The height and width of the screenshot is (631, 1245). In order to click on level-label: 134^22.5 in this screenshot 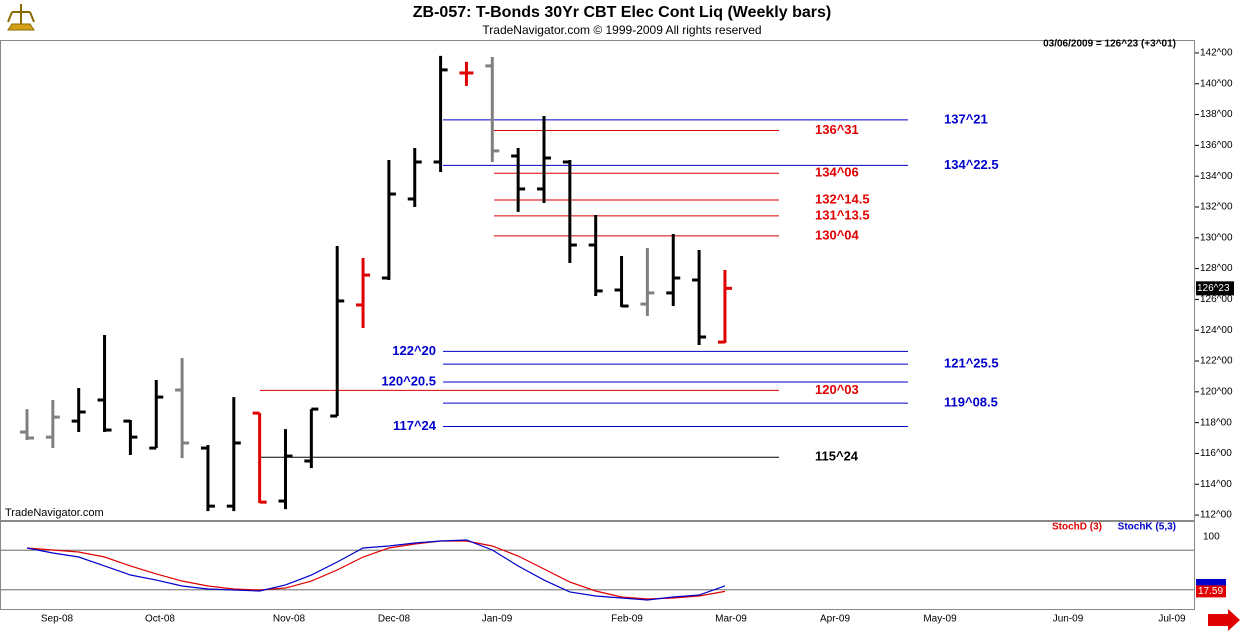, I will do `click(971, 164)`.